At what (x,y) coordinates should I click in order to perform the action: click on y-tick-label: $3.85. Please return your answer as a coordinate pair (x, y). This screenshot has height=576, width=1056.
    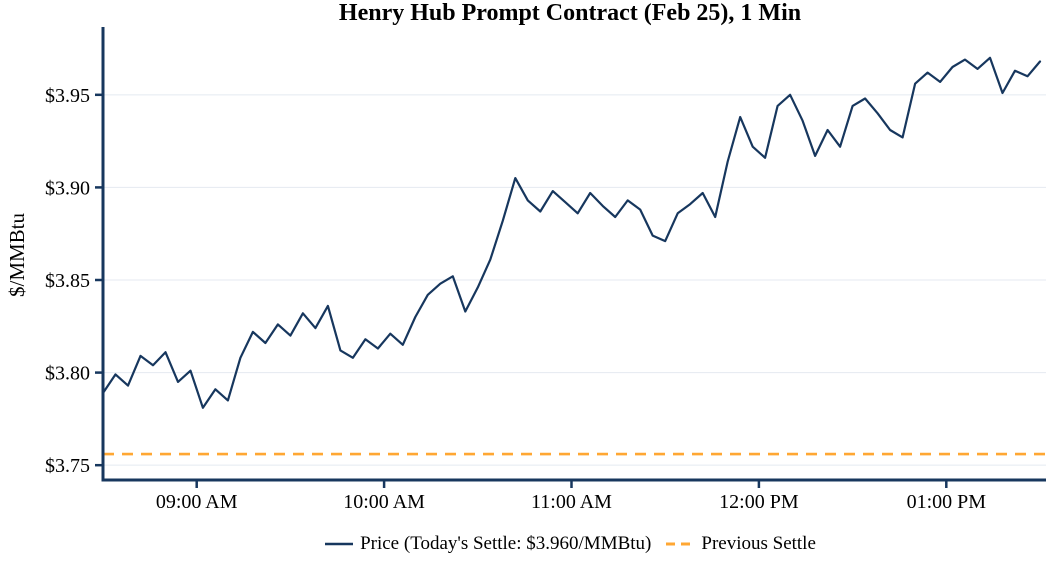
    Looking at the image, I should click on (67, 281).